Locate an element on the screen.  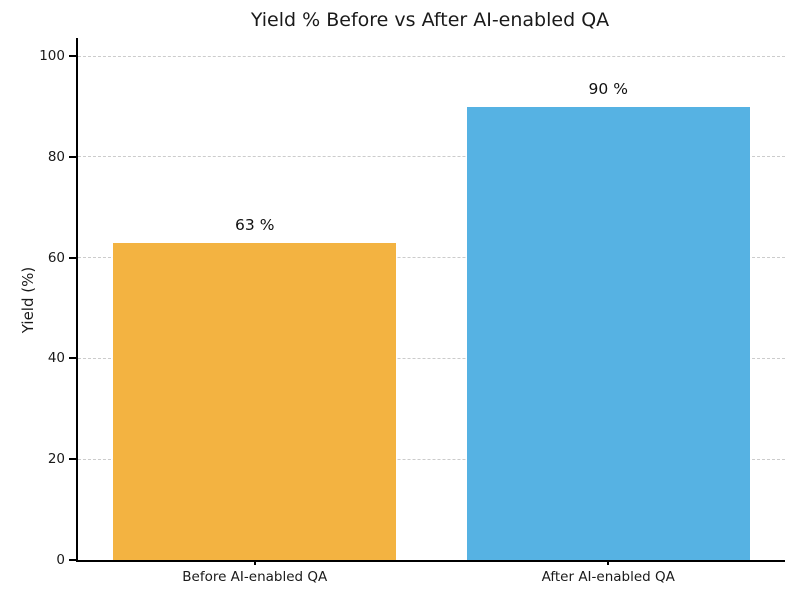
x-tick-label: After AI-enabled QA is located at coordinates (608, 577).